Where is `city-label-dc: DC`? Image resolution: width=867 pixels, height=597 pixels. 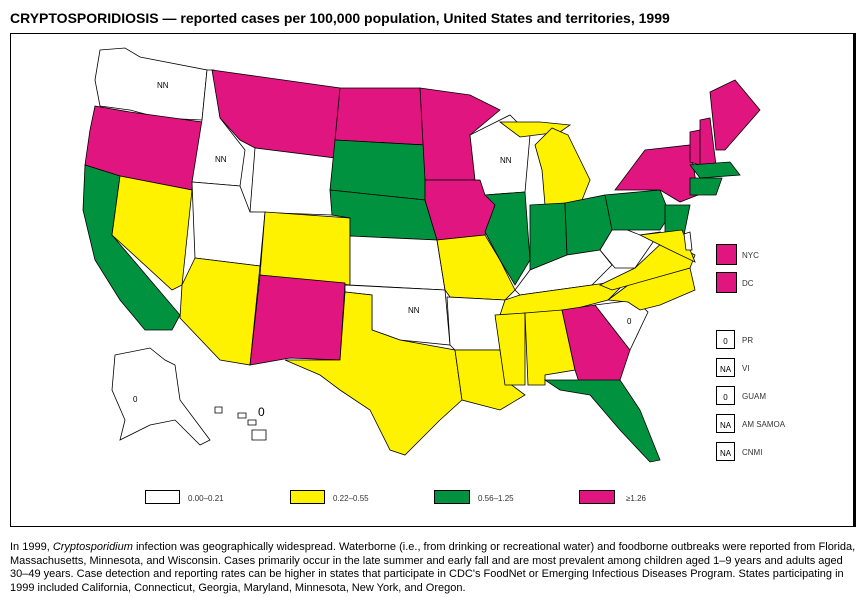
city-label-dc: DC is located at coordinates (748, 283).